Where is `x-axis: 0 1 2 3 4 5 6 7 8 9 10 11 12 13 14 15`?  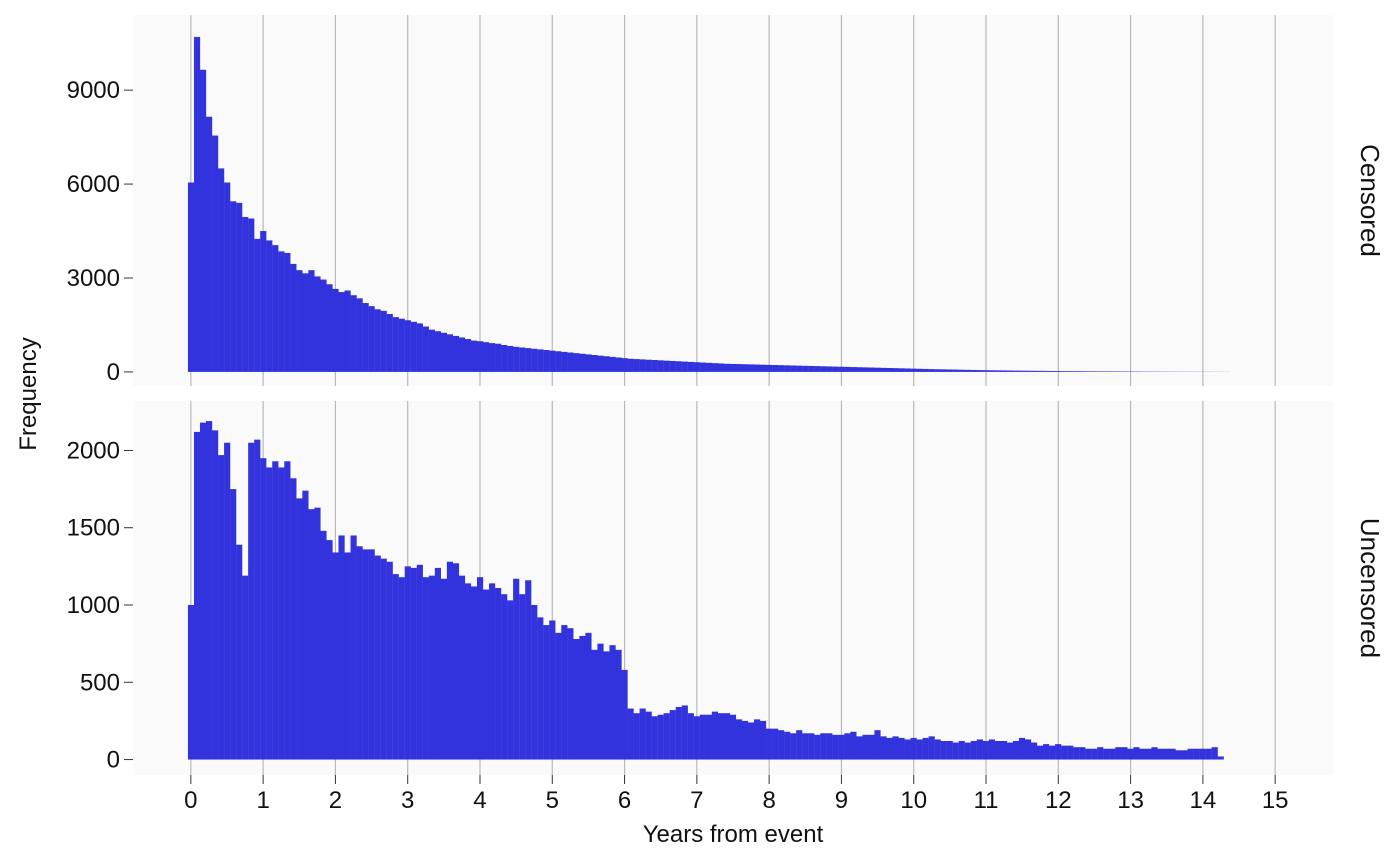
x-axis: 0 1 2 3 4 5 6 7 8 9 10 11 12 13 14 15 is located at coordinates (736, 794).